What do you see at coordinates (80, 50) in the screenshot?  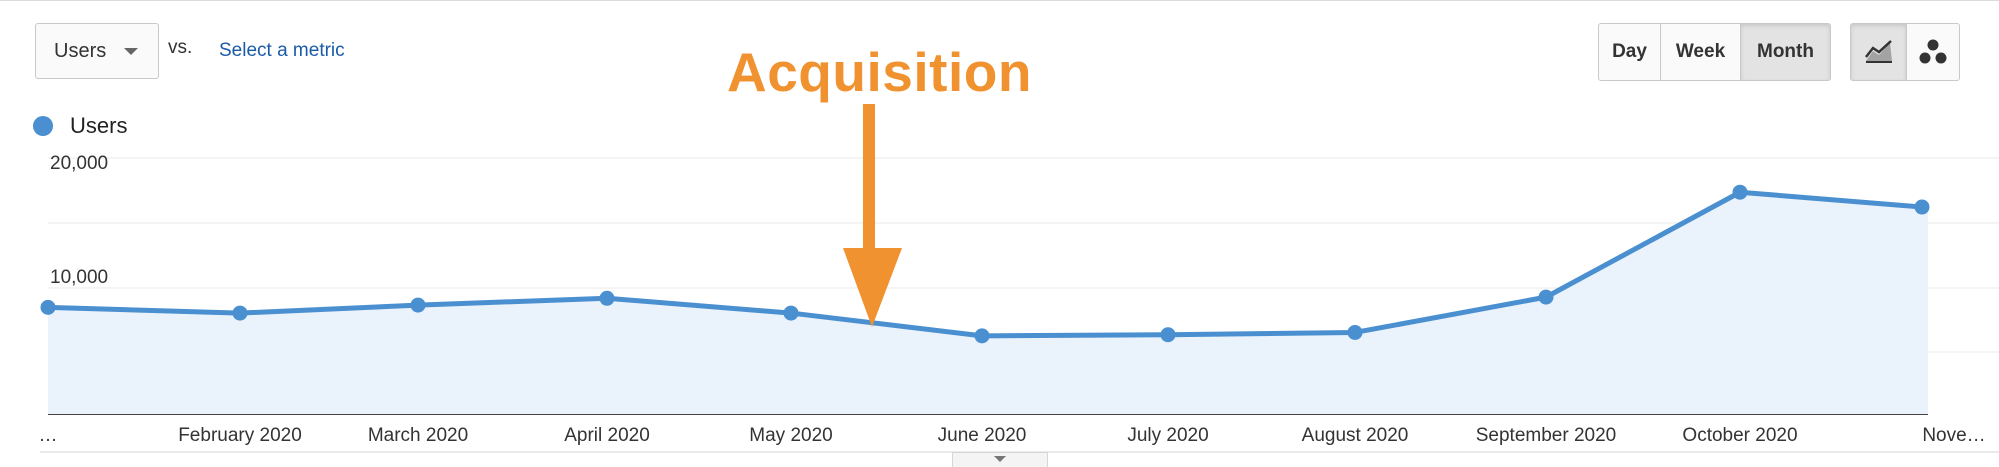 I see `metric-dropdown-label: Users` at bounding box center [80, 50].